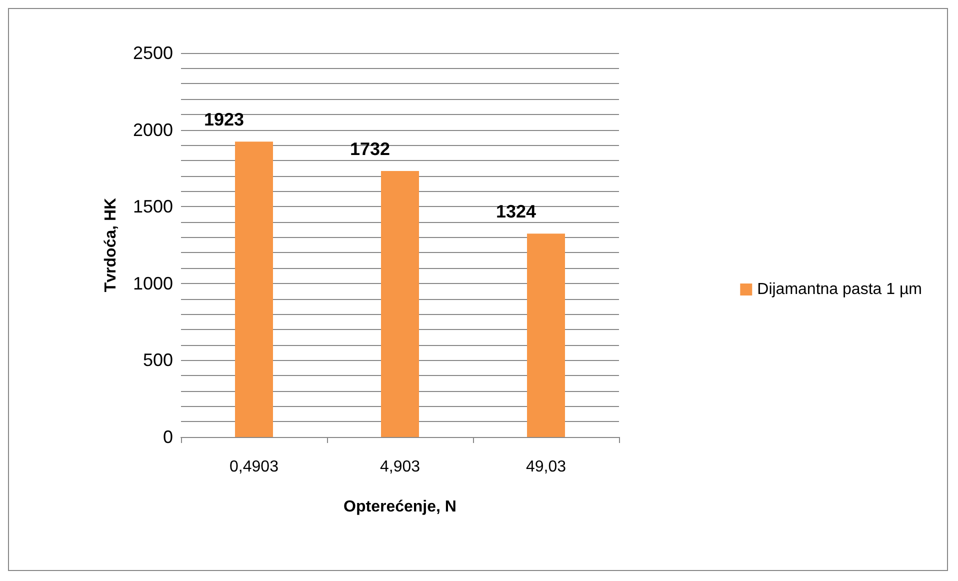 The width and height of the screenshot is (958, 581). I want to click on y-tick-label: 2000, so click(152, 130).